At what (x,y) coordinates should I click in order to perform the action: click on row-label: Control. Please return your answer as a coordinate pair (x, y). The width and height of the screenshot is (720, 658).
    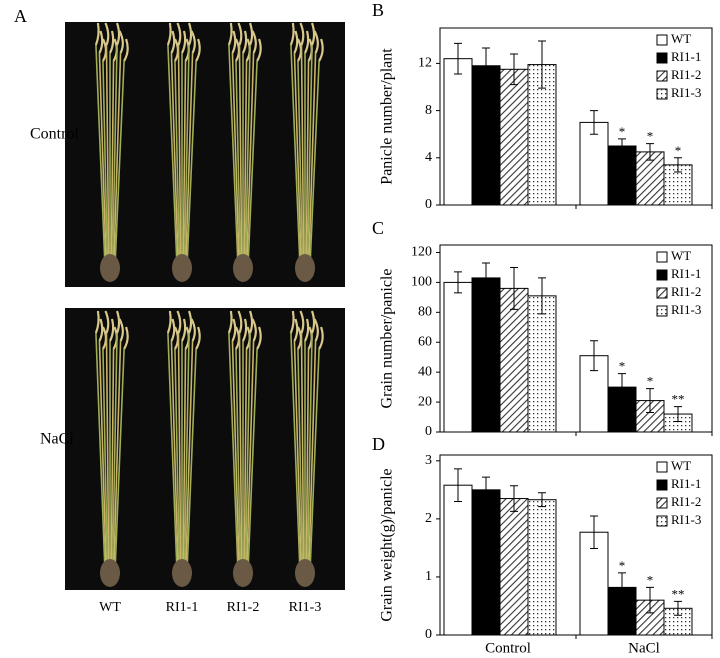
    Looking at the image, I should click on (54, 134).